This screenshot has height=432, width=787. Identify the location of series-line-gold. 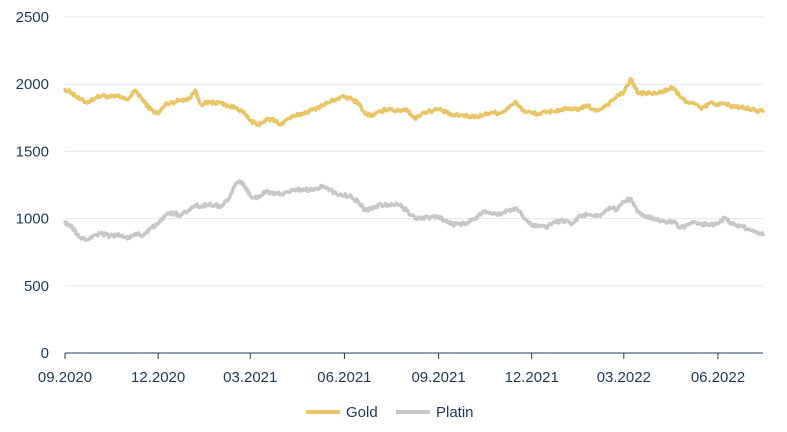
(414, 102).